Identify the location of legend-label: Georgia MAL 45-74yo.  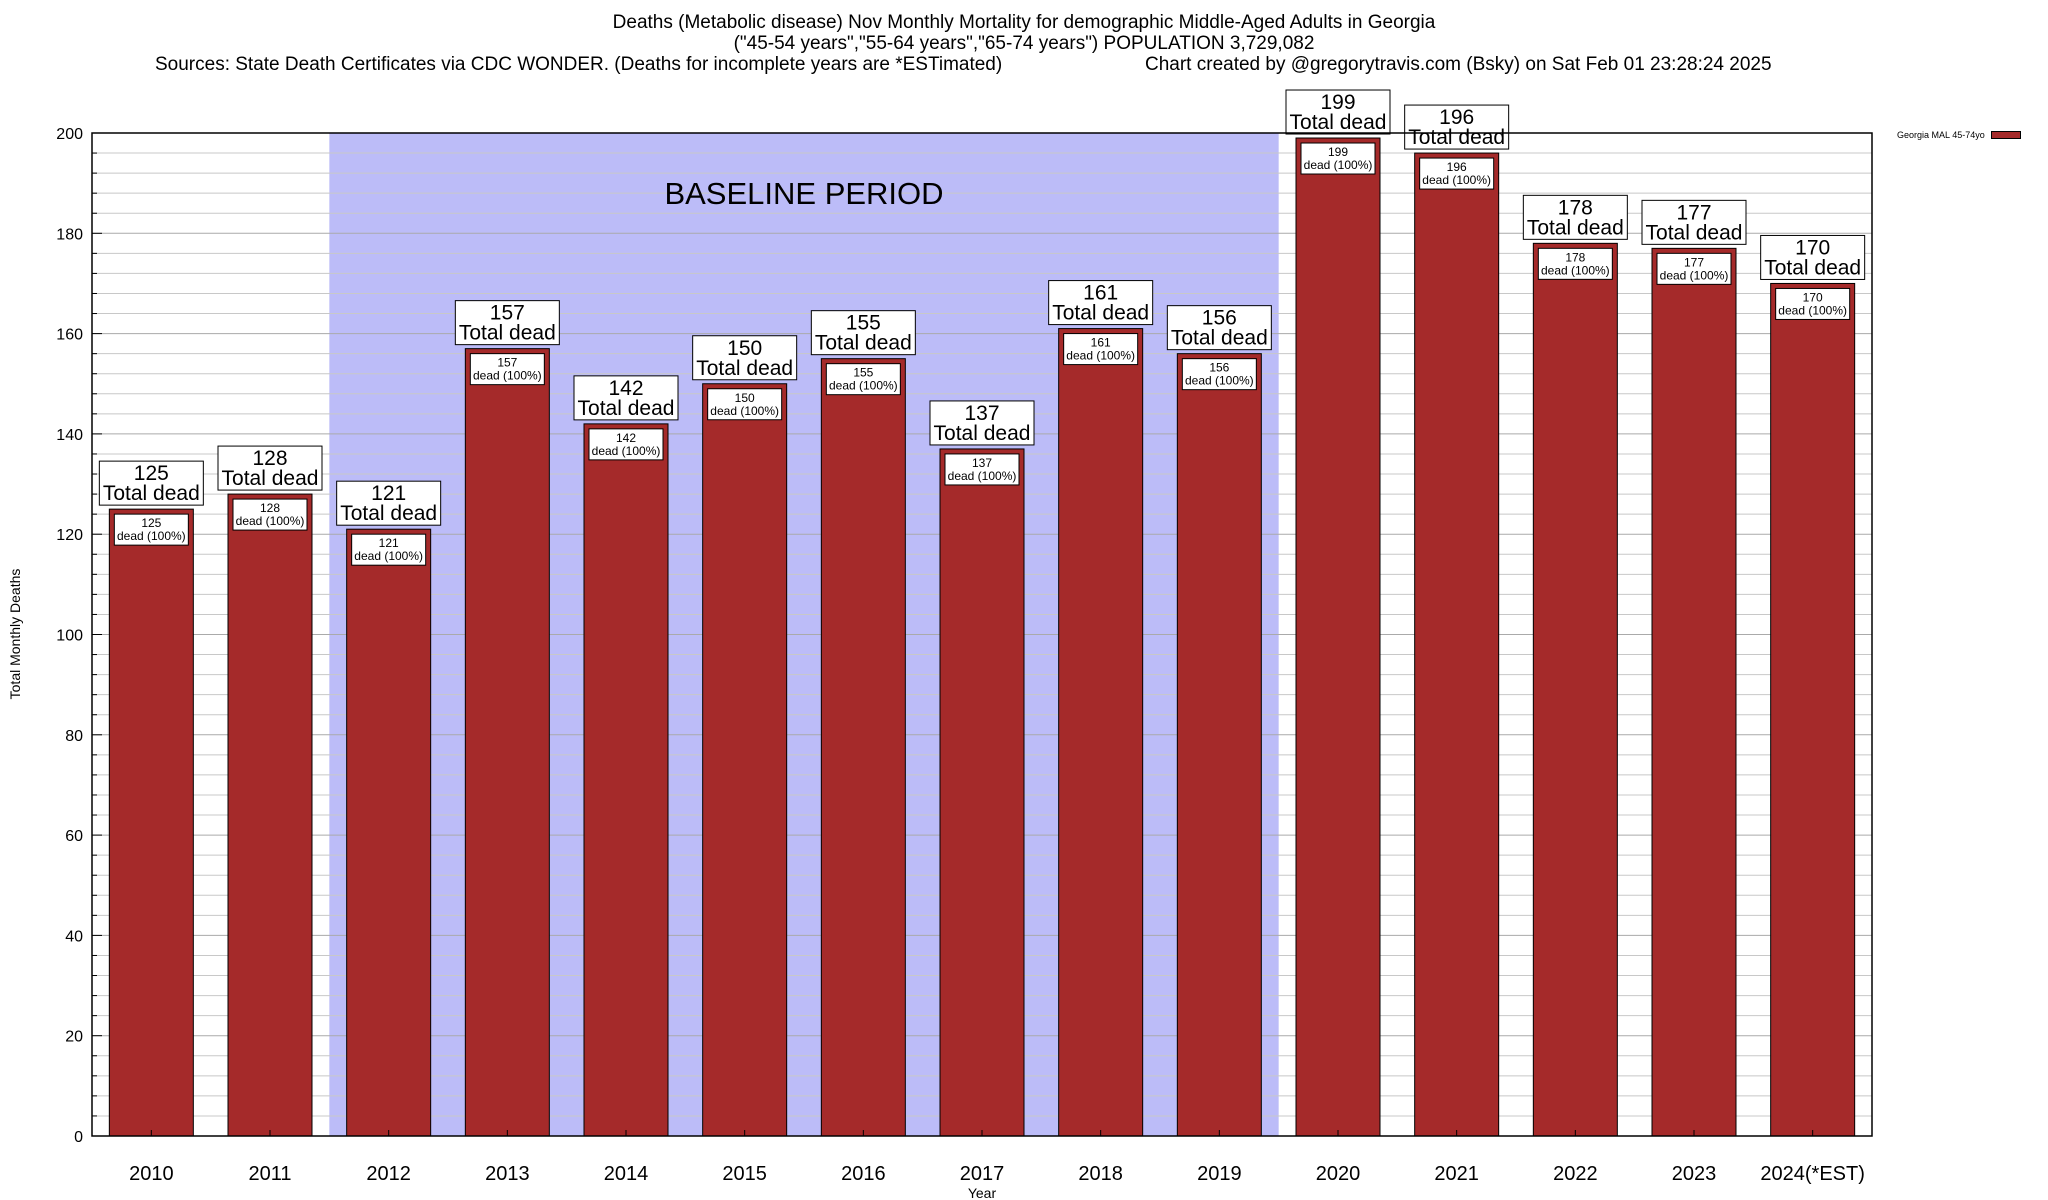
(1941, 135).